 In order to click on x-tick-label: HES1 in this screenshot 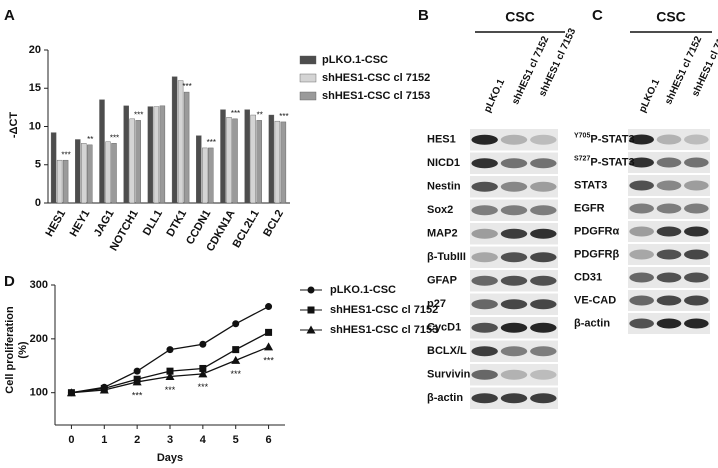, I will do `click(55, 223)`.